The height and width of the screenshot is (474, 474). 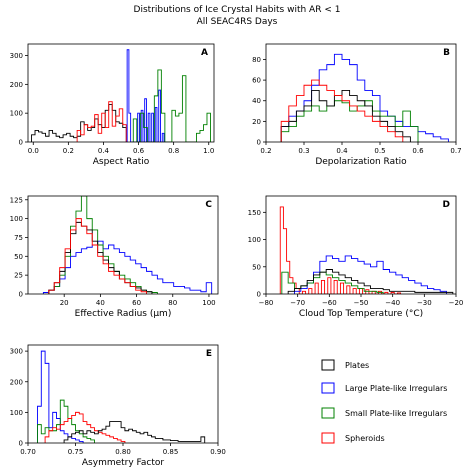 I want to click on panel-c-histogram-blue, so click(x=127, y=267).